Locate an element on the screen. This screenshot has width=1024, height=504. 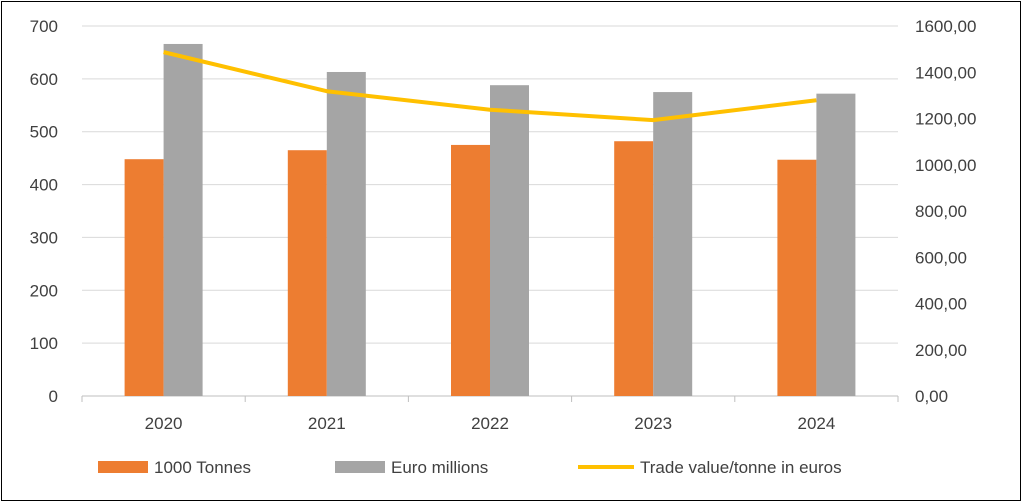
right-axis-tick: 1000,00 is located at coordinates (945, 165).